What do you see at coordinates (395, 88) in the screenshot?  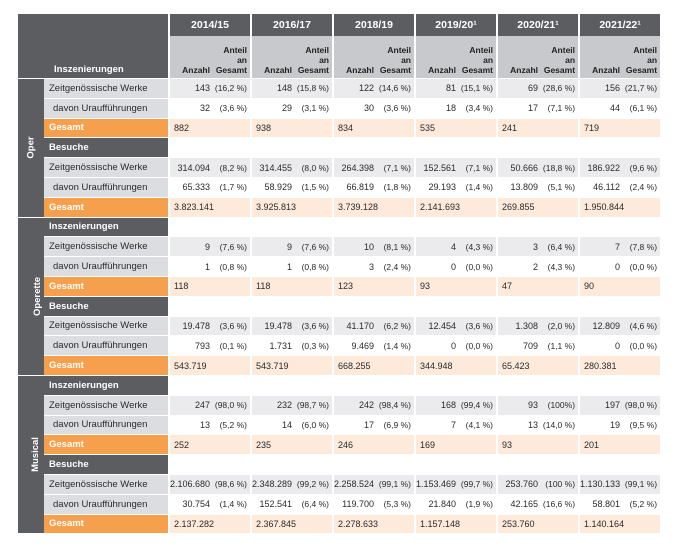 I see `share-cell: (14,6 %)` at bounding box center [395, 88].